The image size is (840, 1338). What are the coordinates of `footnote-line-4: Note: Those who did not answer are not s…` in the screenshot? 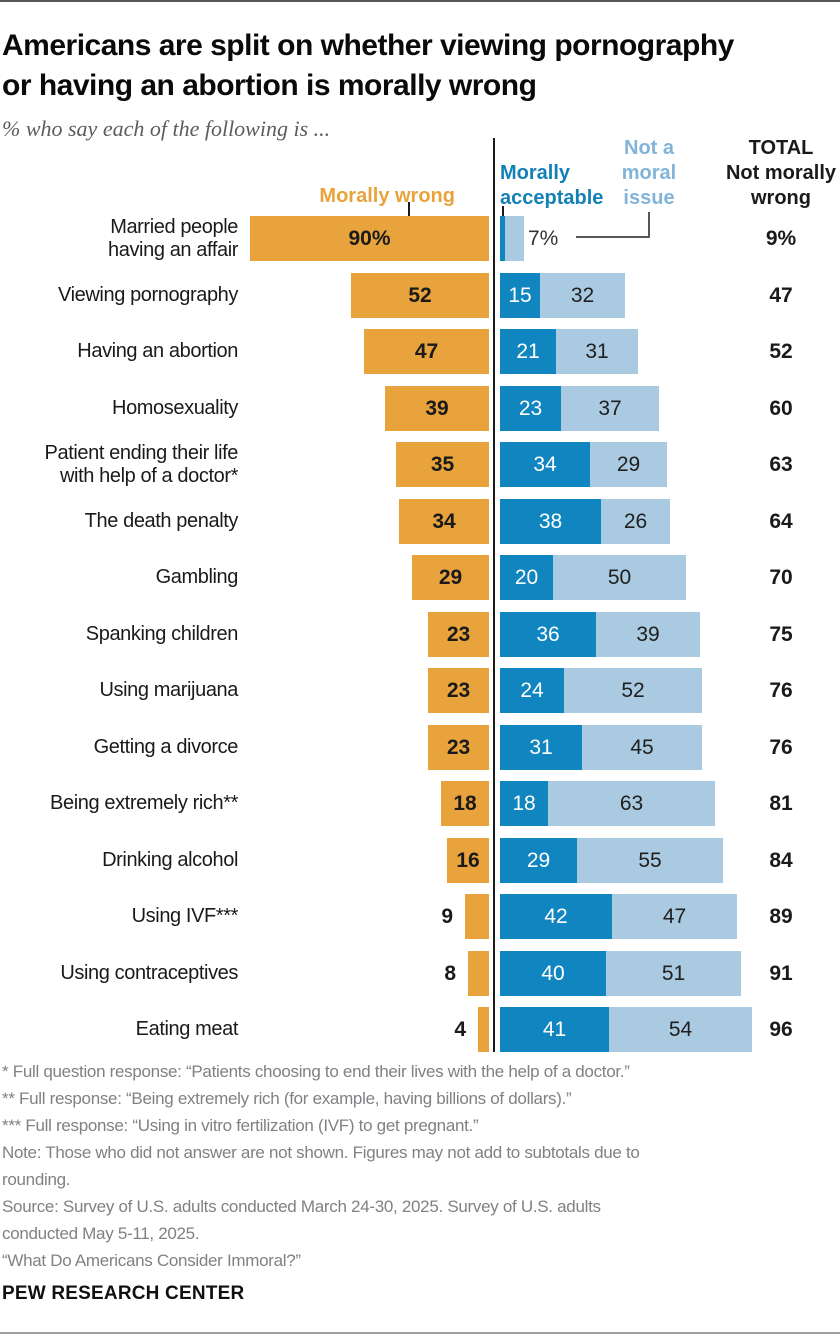 It's located at (321, 1152).